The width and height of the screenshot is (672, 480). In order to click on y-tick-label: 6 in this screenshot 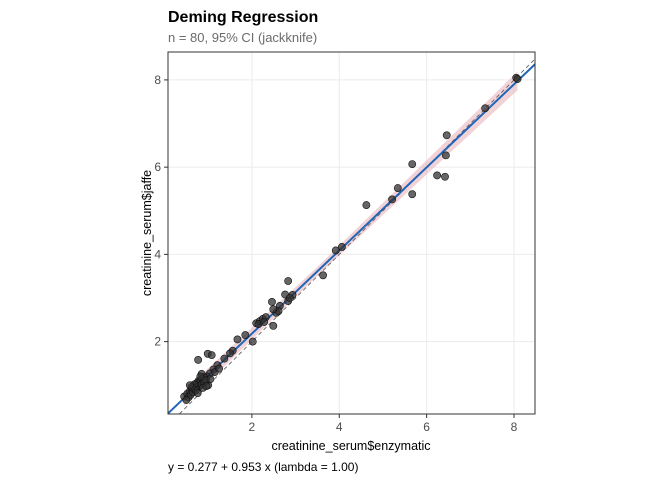, I will do `click(157, 167)`.